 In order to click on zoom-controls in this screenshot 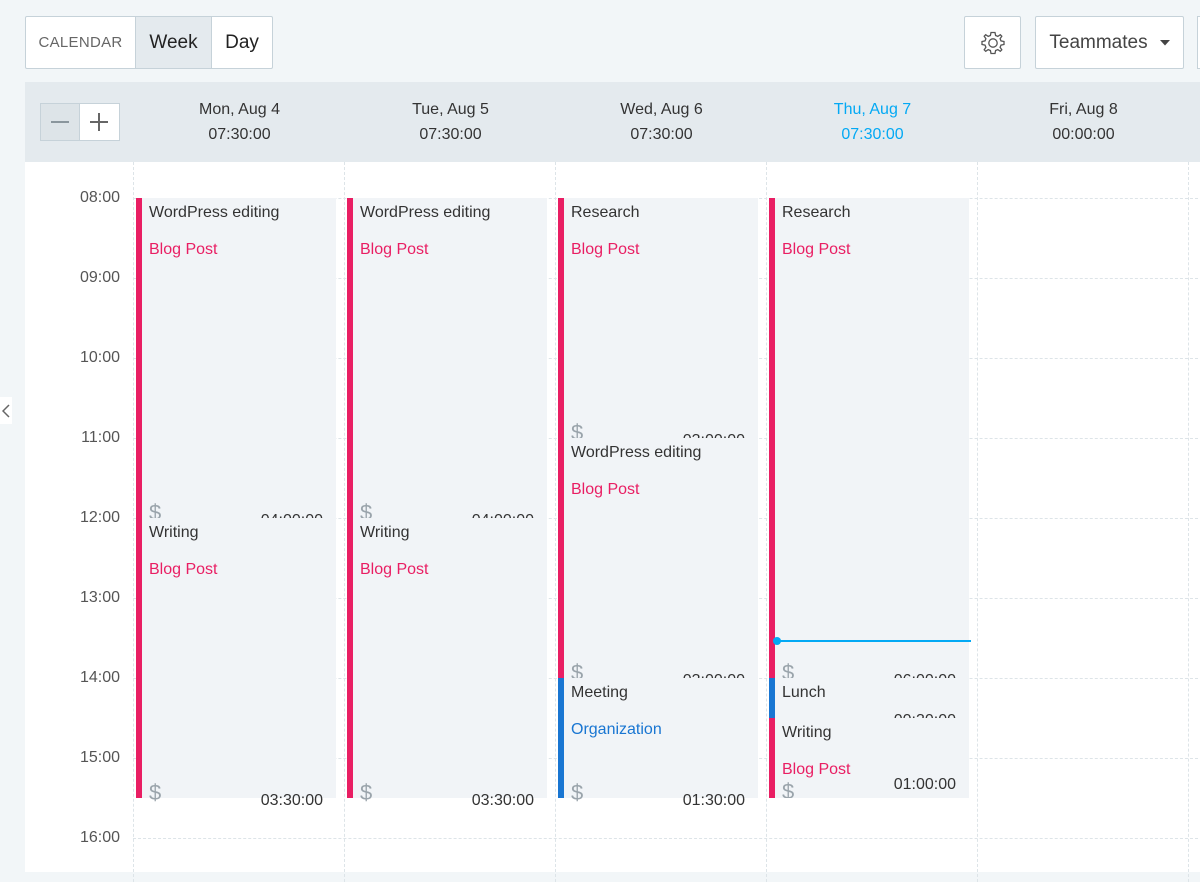, I will do `click(80, 122)`.